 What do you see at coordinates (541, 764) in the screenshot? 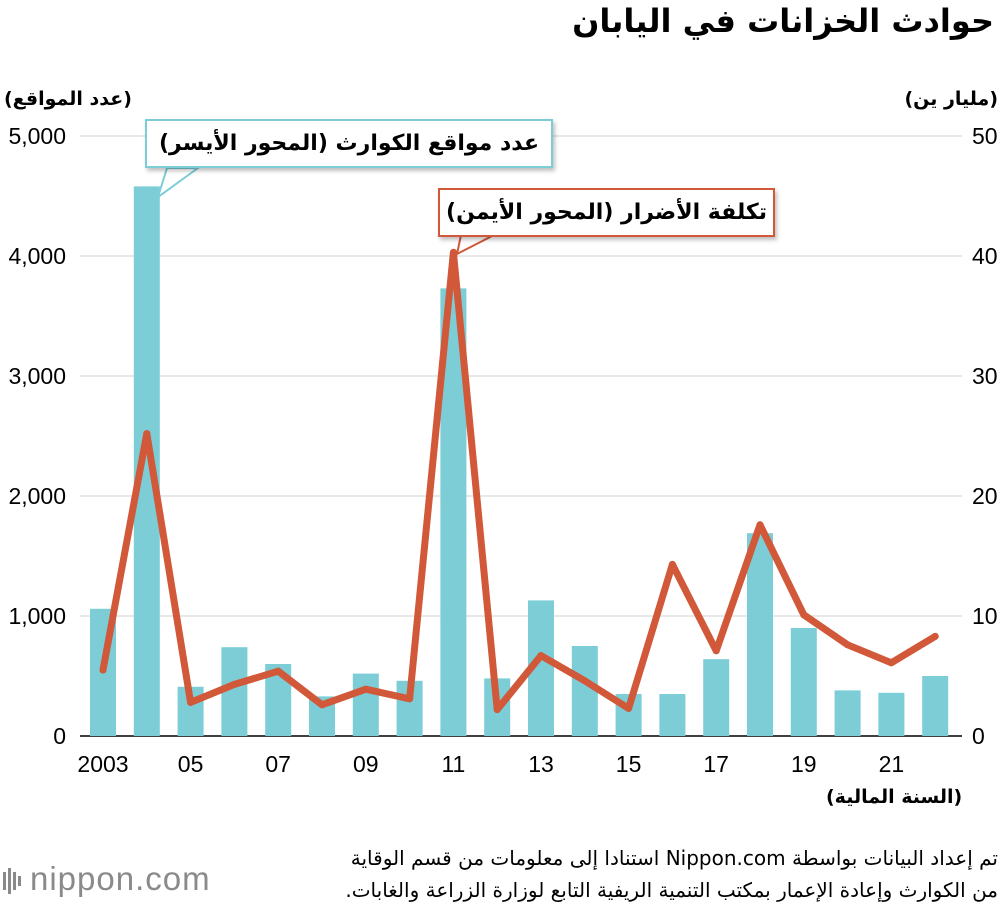
I see `x-axis-tick-label: 13` at bounding box center [541, 764].